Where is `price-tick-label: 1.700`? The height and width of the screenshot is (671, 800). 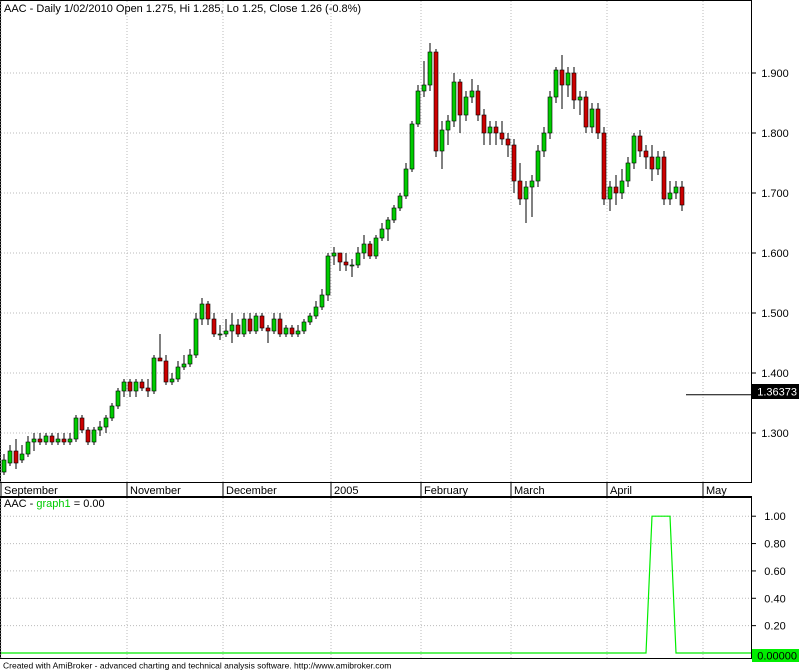
price-tick-label: 1.700 is located at coordinates (775, 194).